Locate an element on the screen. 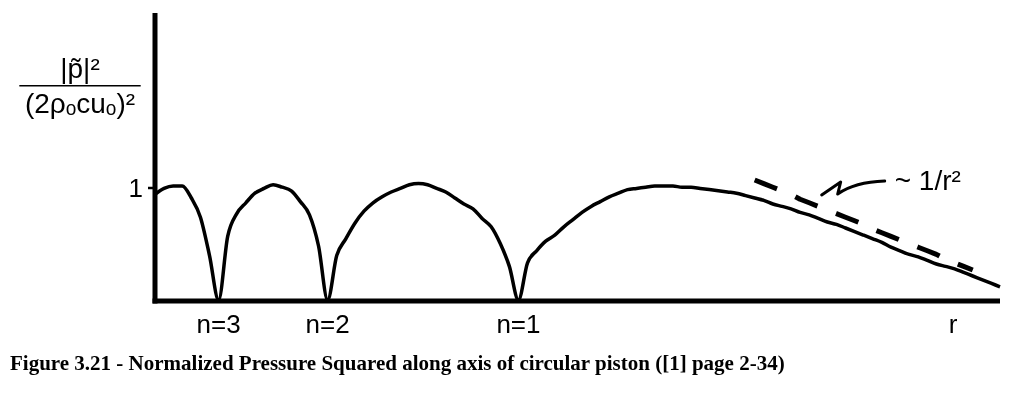  text: 1 is located at coordinates (135, 188).